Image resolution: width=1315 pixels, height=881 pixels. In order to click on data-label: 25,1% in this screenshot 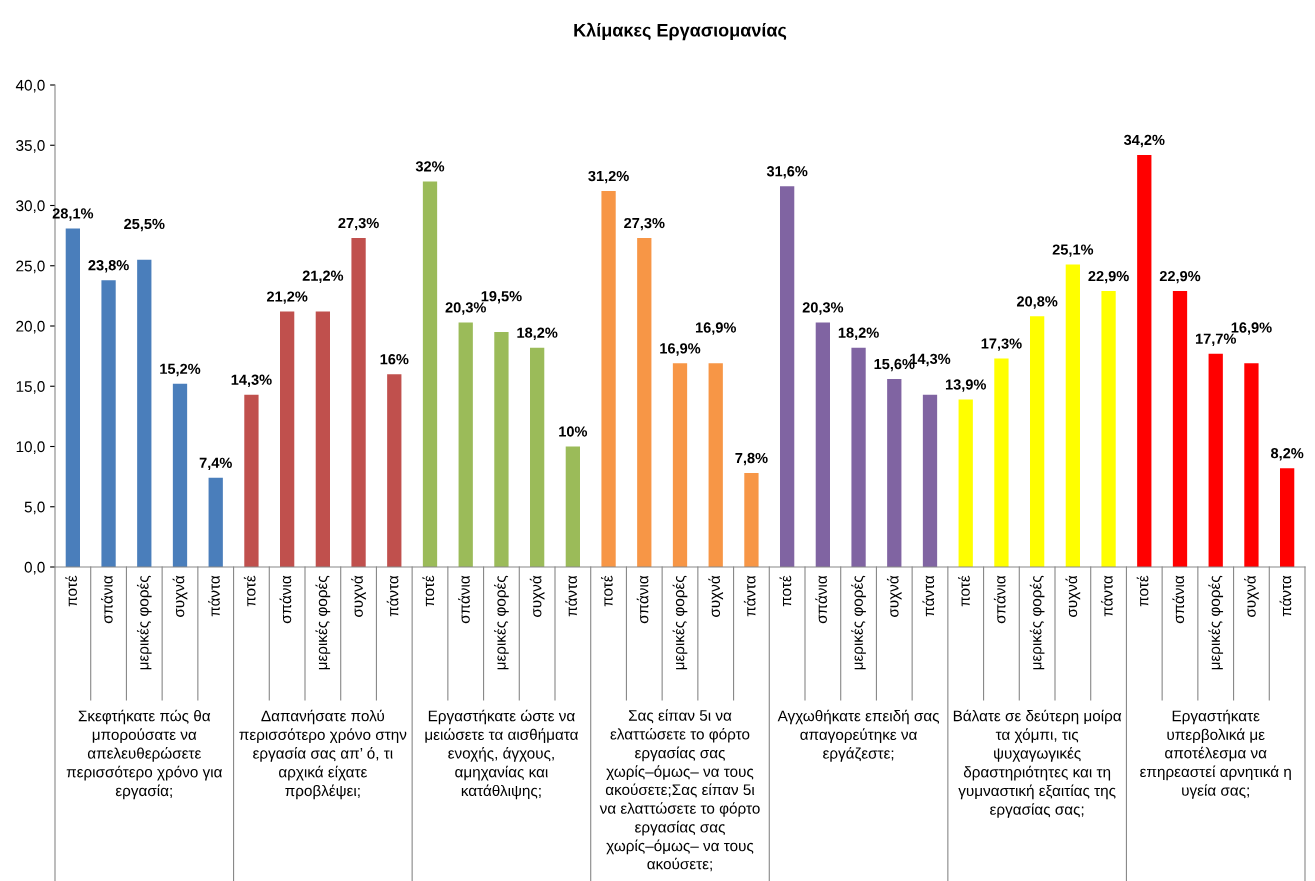, I will do `click(1073, 250)`.